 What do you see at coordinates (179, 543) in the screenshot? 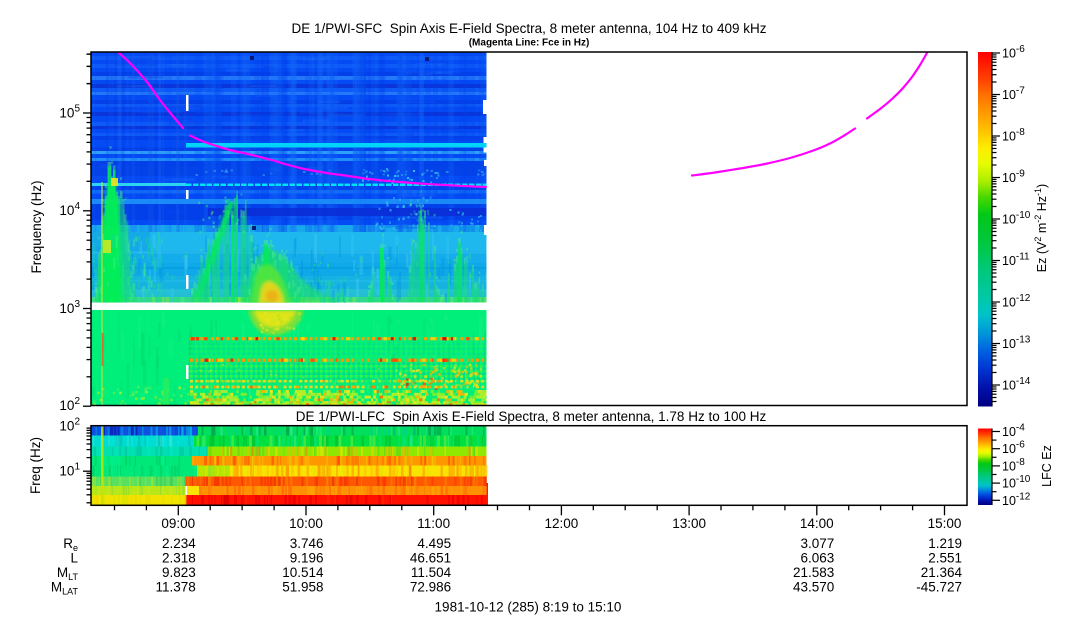
I see `svg-text: 2.234` at bounding box center [179, 543].